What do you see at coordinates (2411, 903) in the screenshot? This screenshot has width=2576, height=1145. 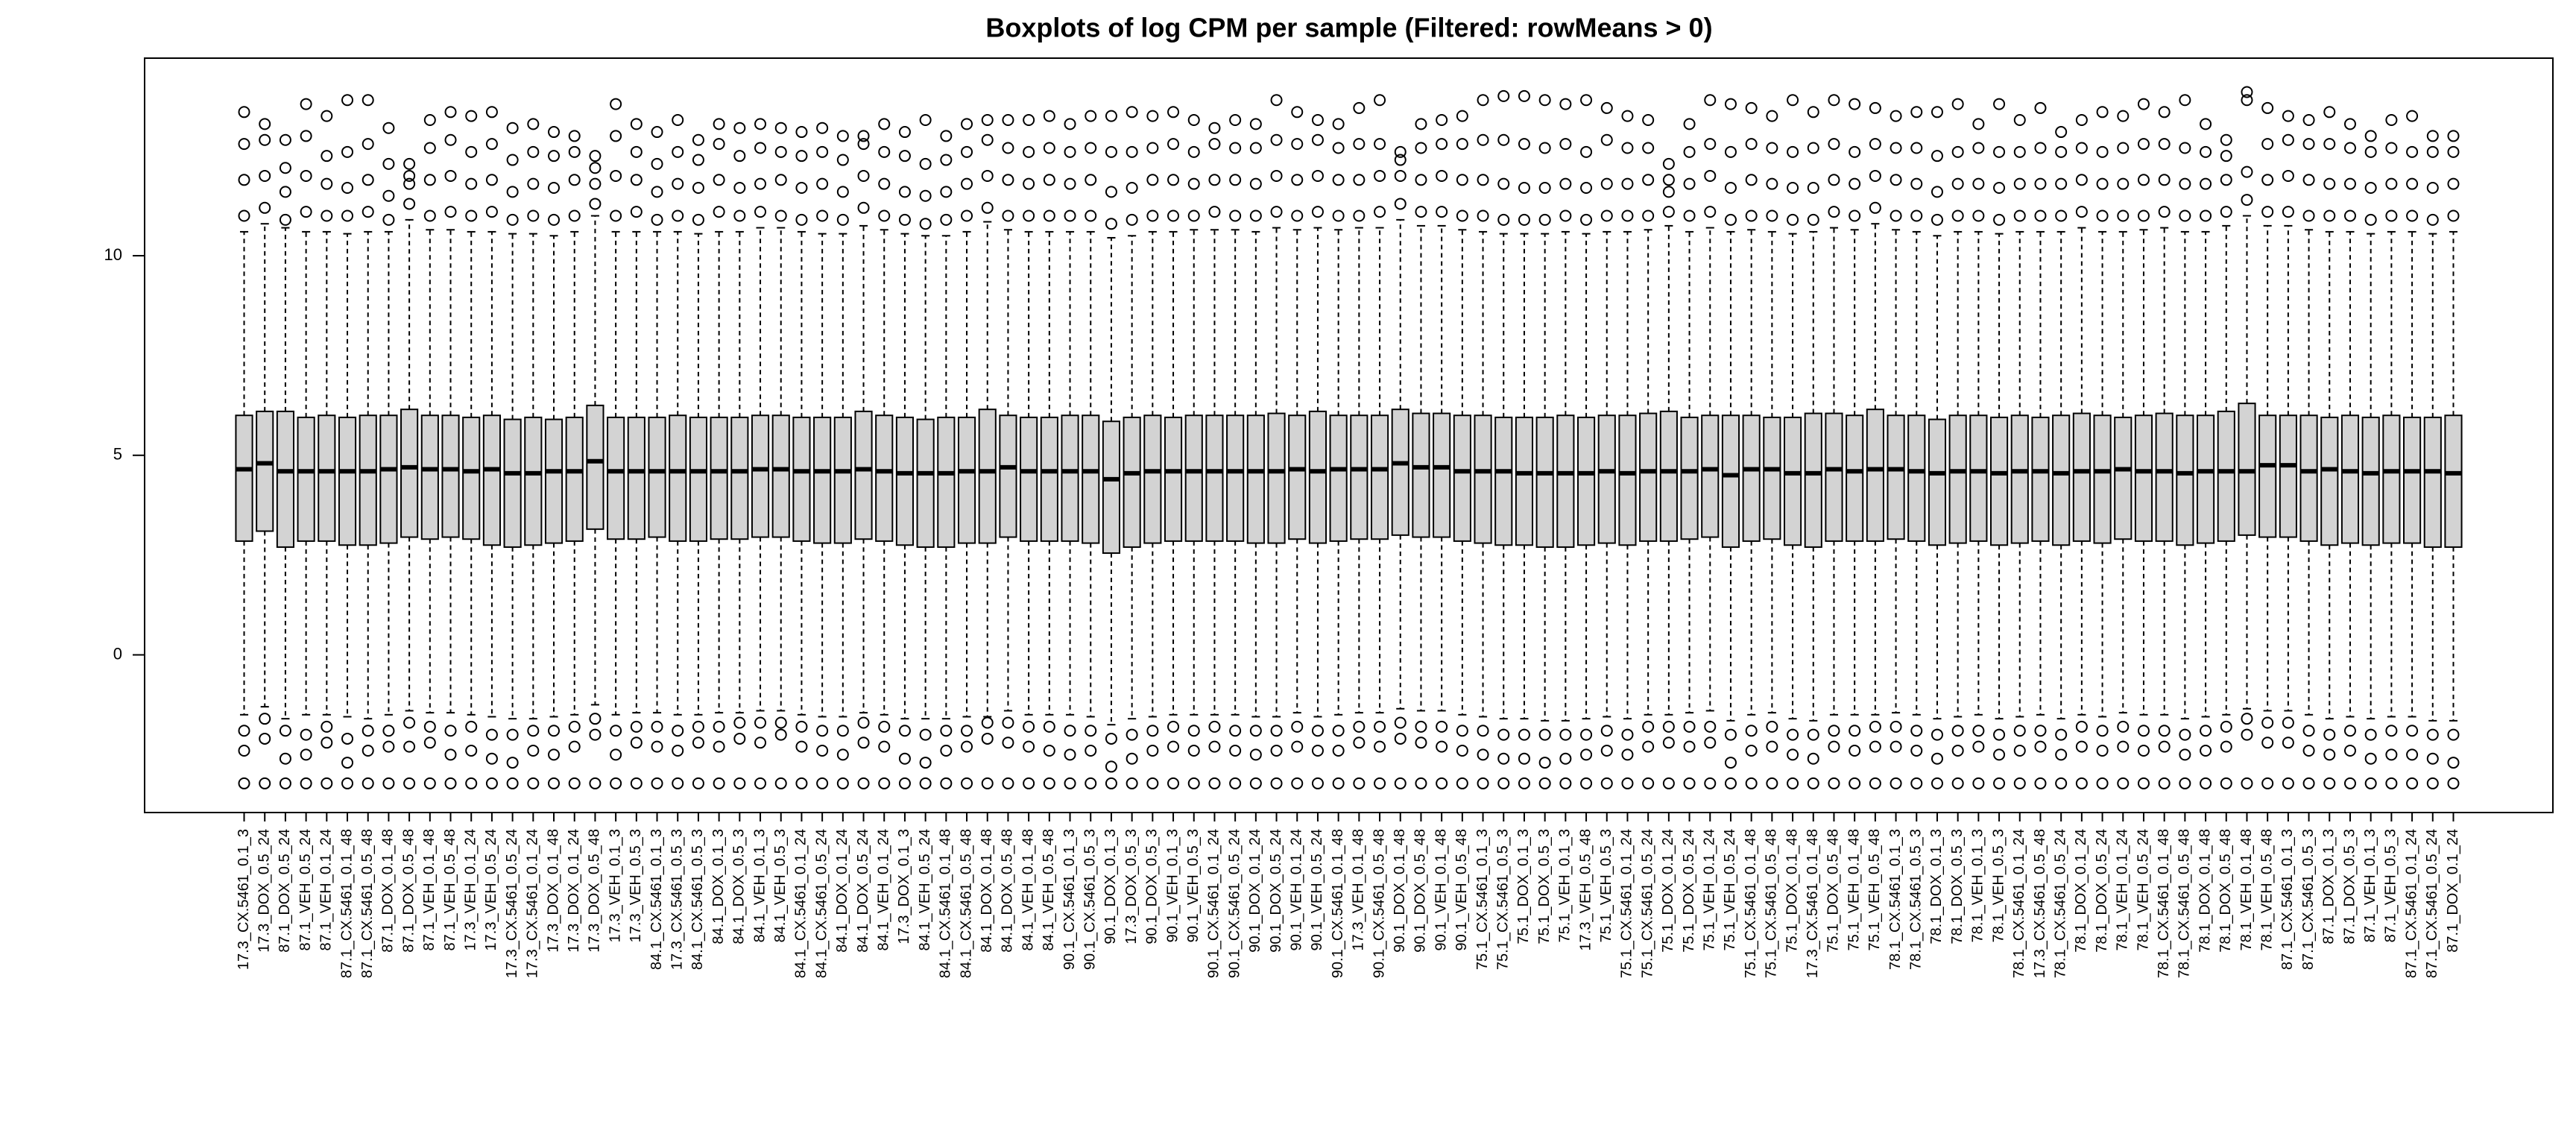 I see `x-tick-label: 87.1_CX.5461_0.1_24` at bounding box center [2411, 903].